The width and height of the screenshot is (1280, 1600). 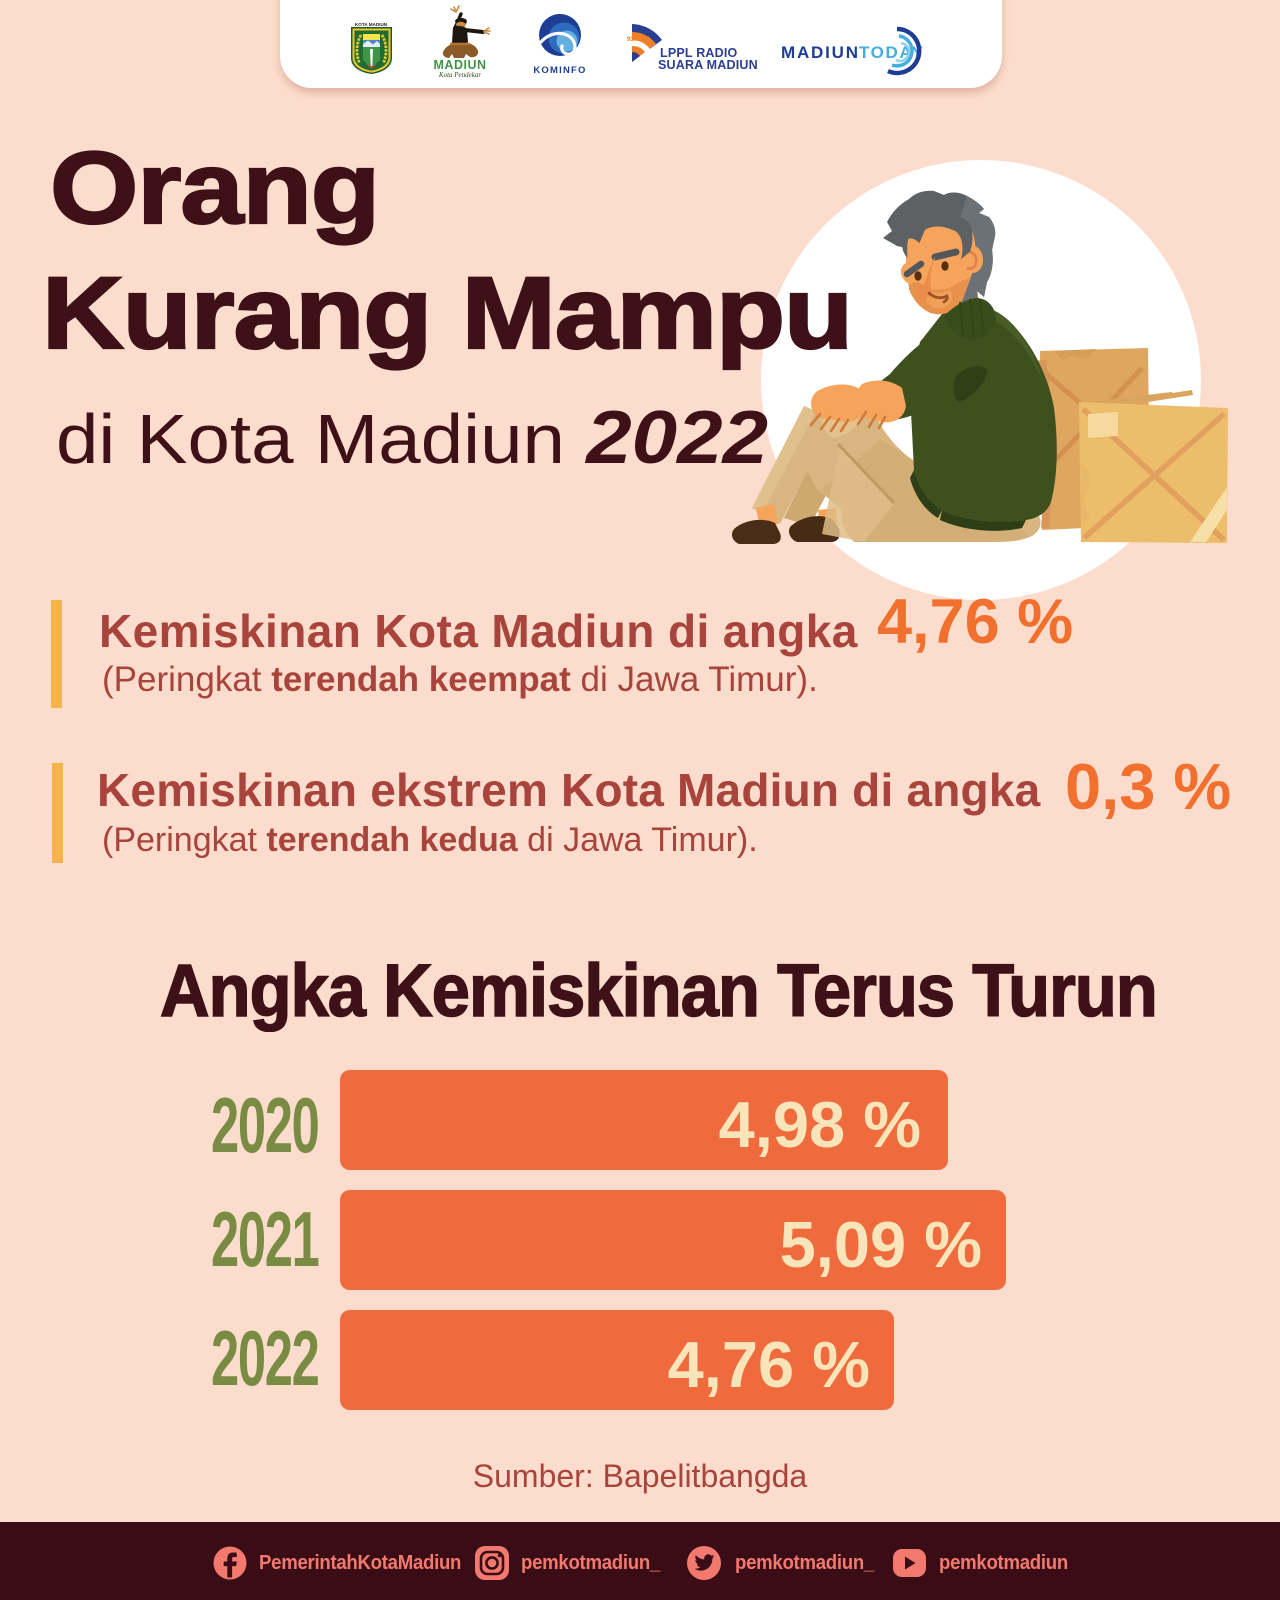 I want to click on svg-text: KOMINFO, so click(x=559, y=70).